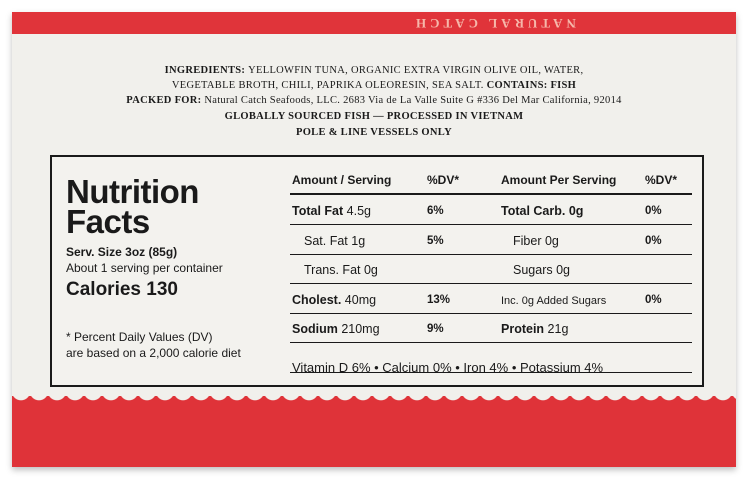 Image resolution: width=750 pixels, height=481 pixels. What do you see at coordinates (144, 268) in the screenshot?
I see `servings: About 1 serving per container` at bounding box center [144, 268].